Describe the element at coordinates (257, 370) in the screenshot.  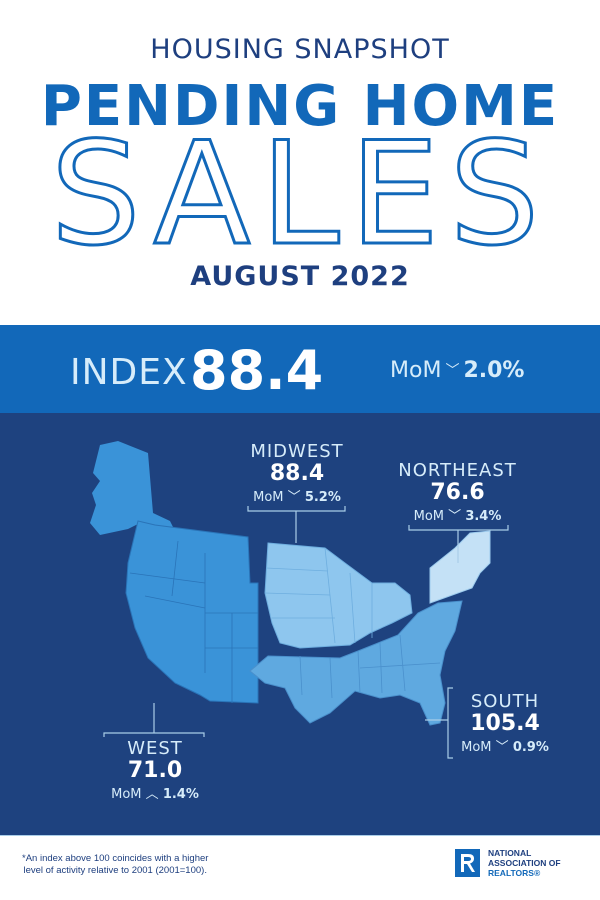
I see `index-value: 88.4` at that location.